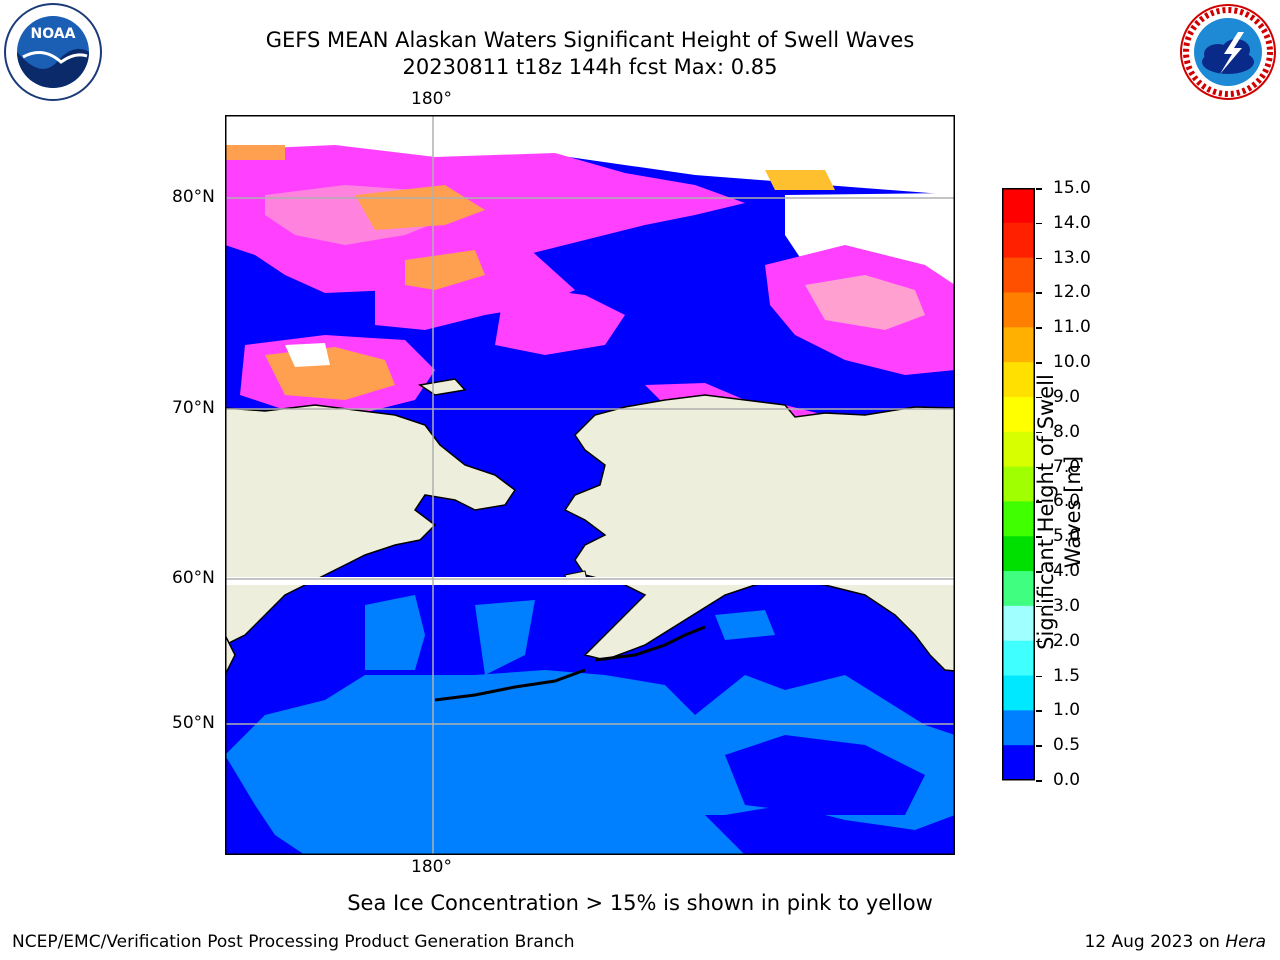 The height and width of the screenshot is (960, 1280). What do you see at coordinates (825, 775) in the screenshot?
I see `swell-low-pocket` at bounding box center [825, 775].